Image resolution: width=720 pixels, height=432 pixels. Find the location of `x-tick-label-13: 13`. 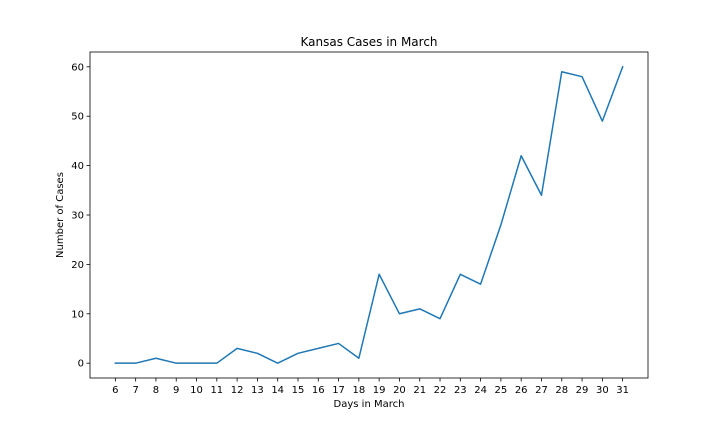

x-tick-label-13: 13 is located at coordinates (257, 390).